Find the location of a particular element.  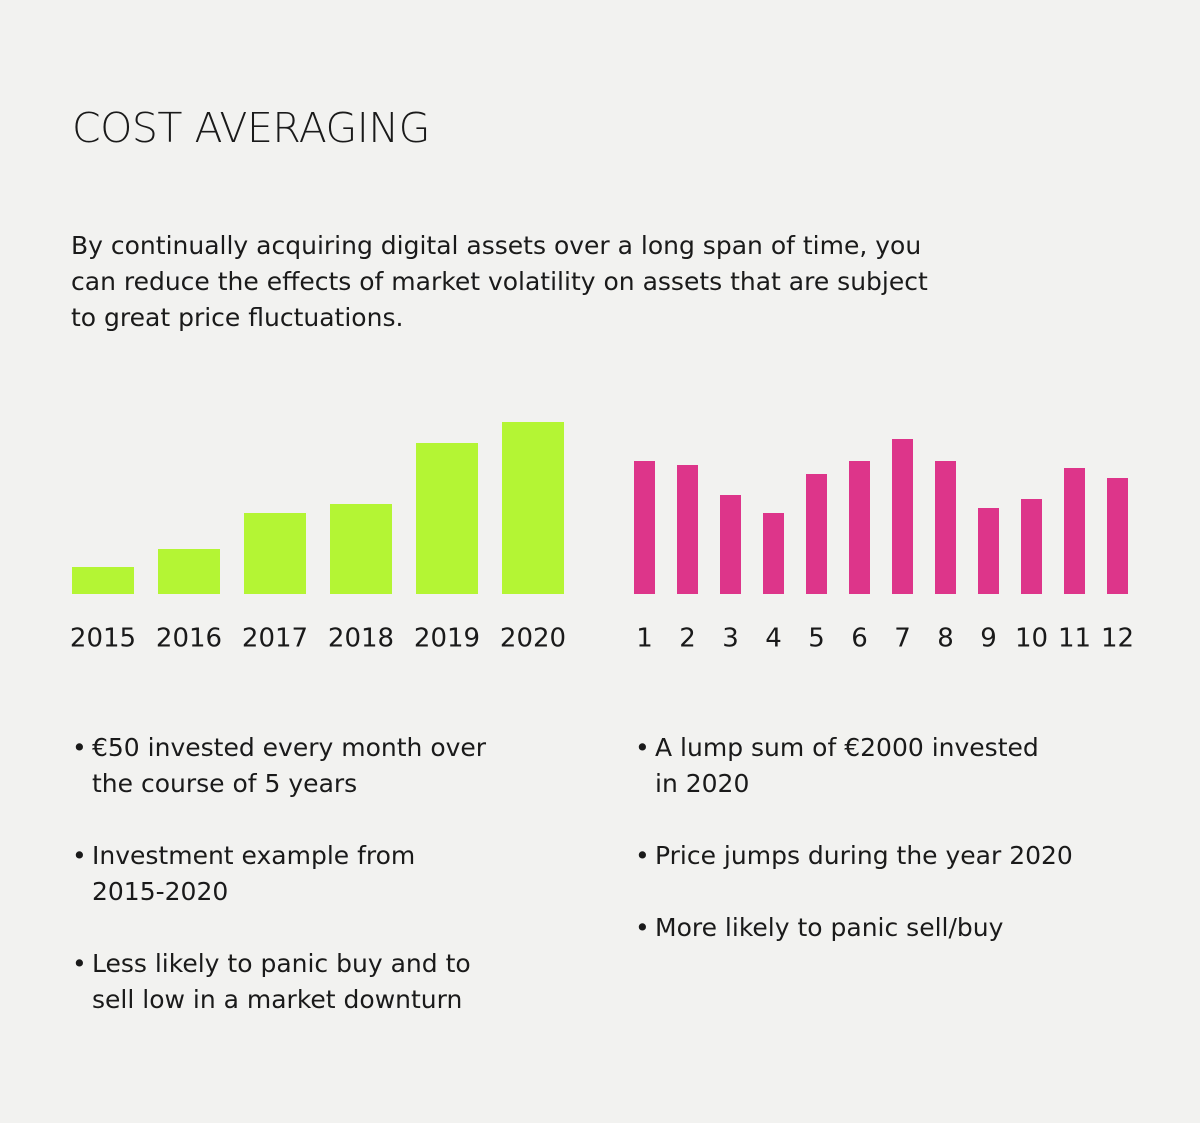

x-tick-label: 2018 is located at coordinates (361, 639).